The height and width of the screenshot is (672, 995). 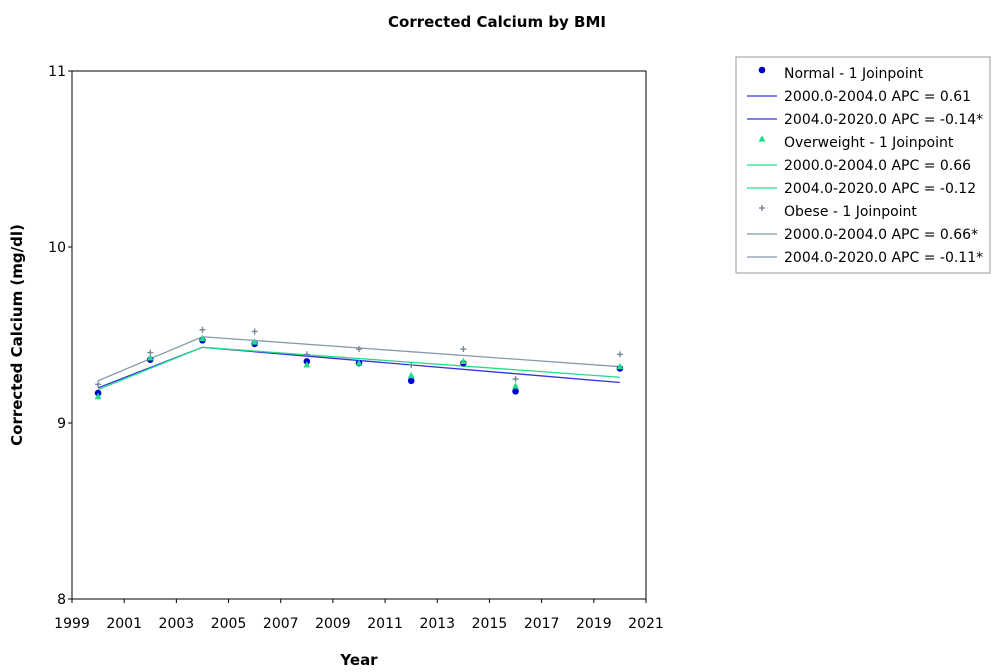 What do you see at coordinates (17, 335) in the screenshot?
I see `y-axis-title: Corrected Calcium (mg/dl)` at bounding box center [17, 335].